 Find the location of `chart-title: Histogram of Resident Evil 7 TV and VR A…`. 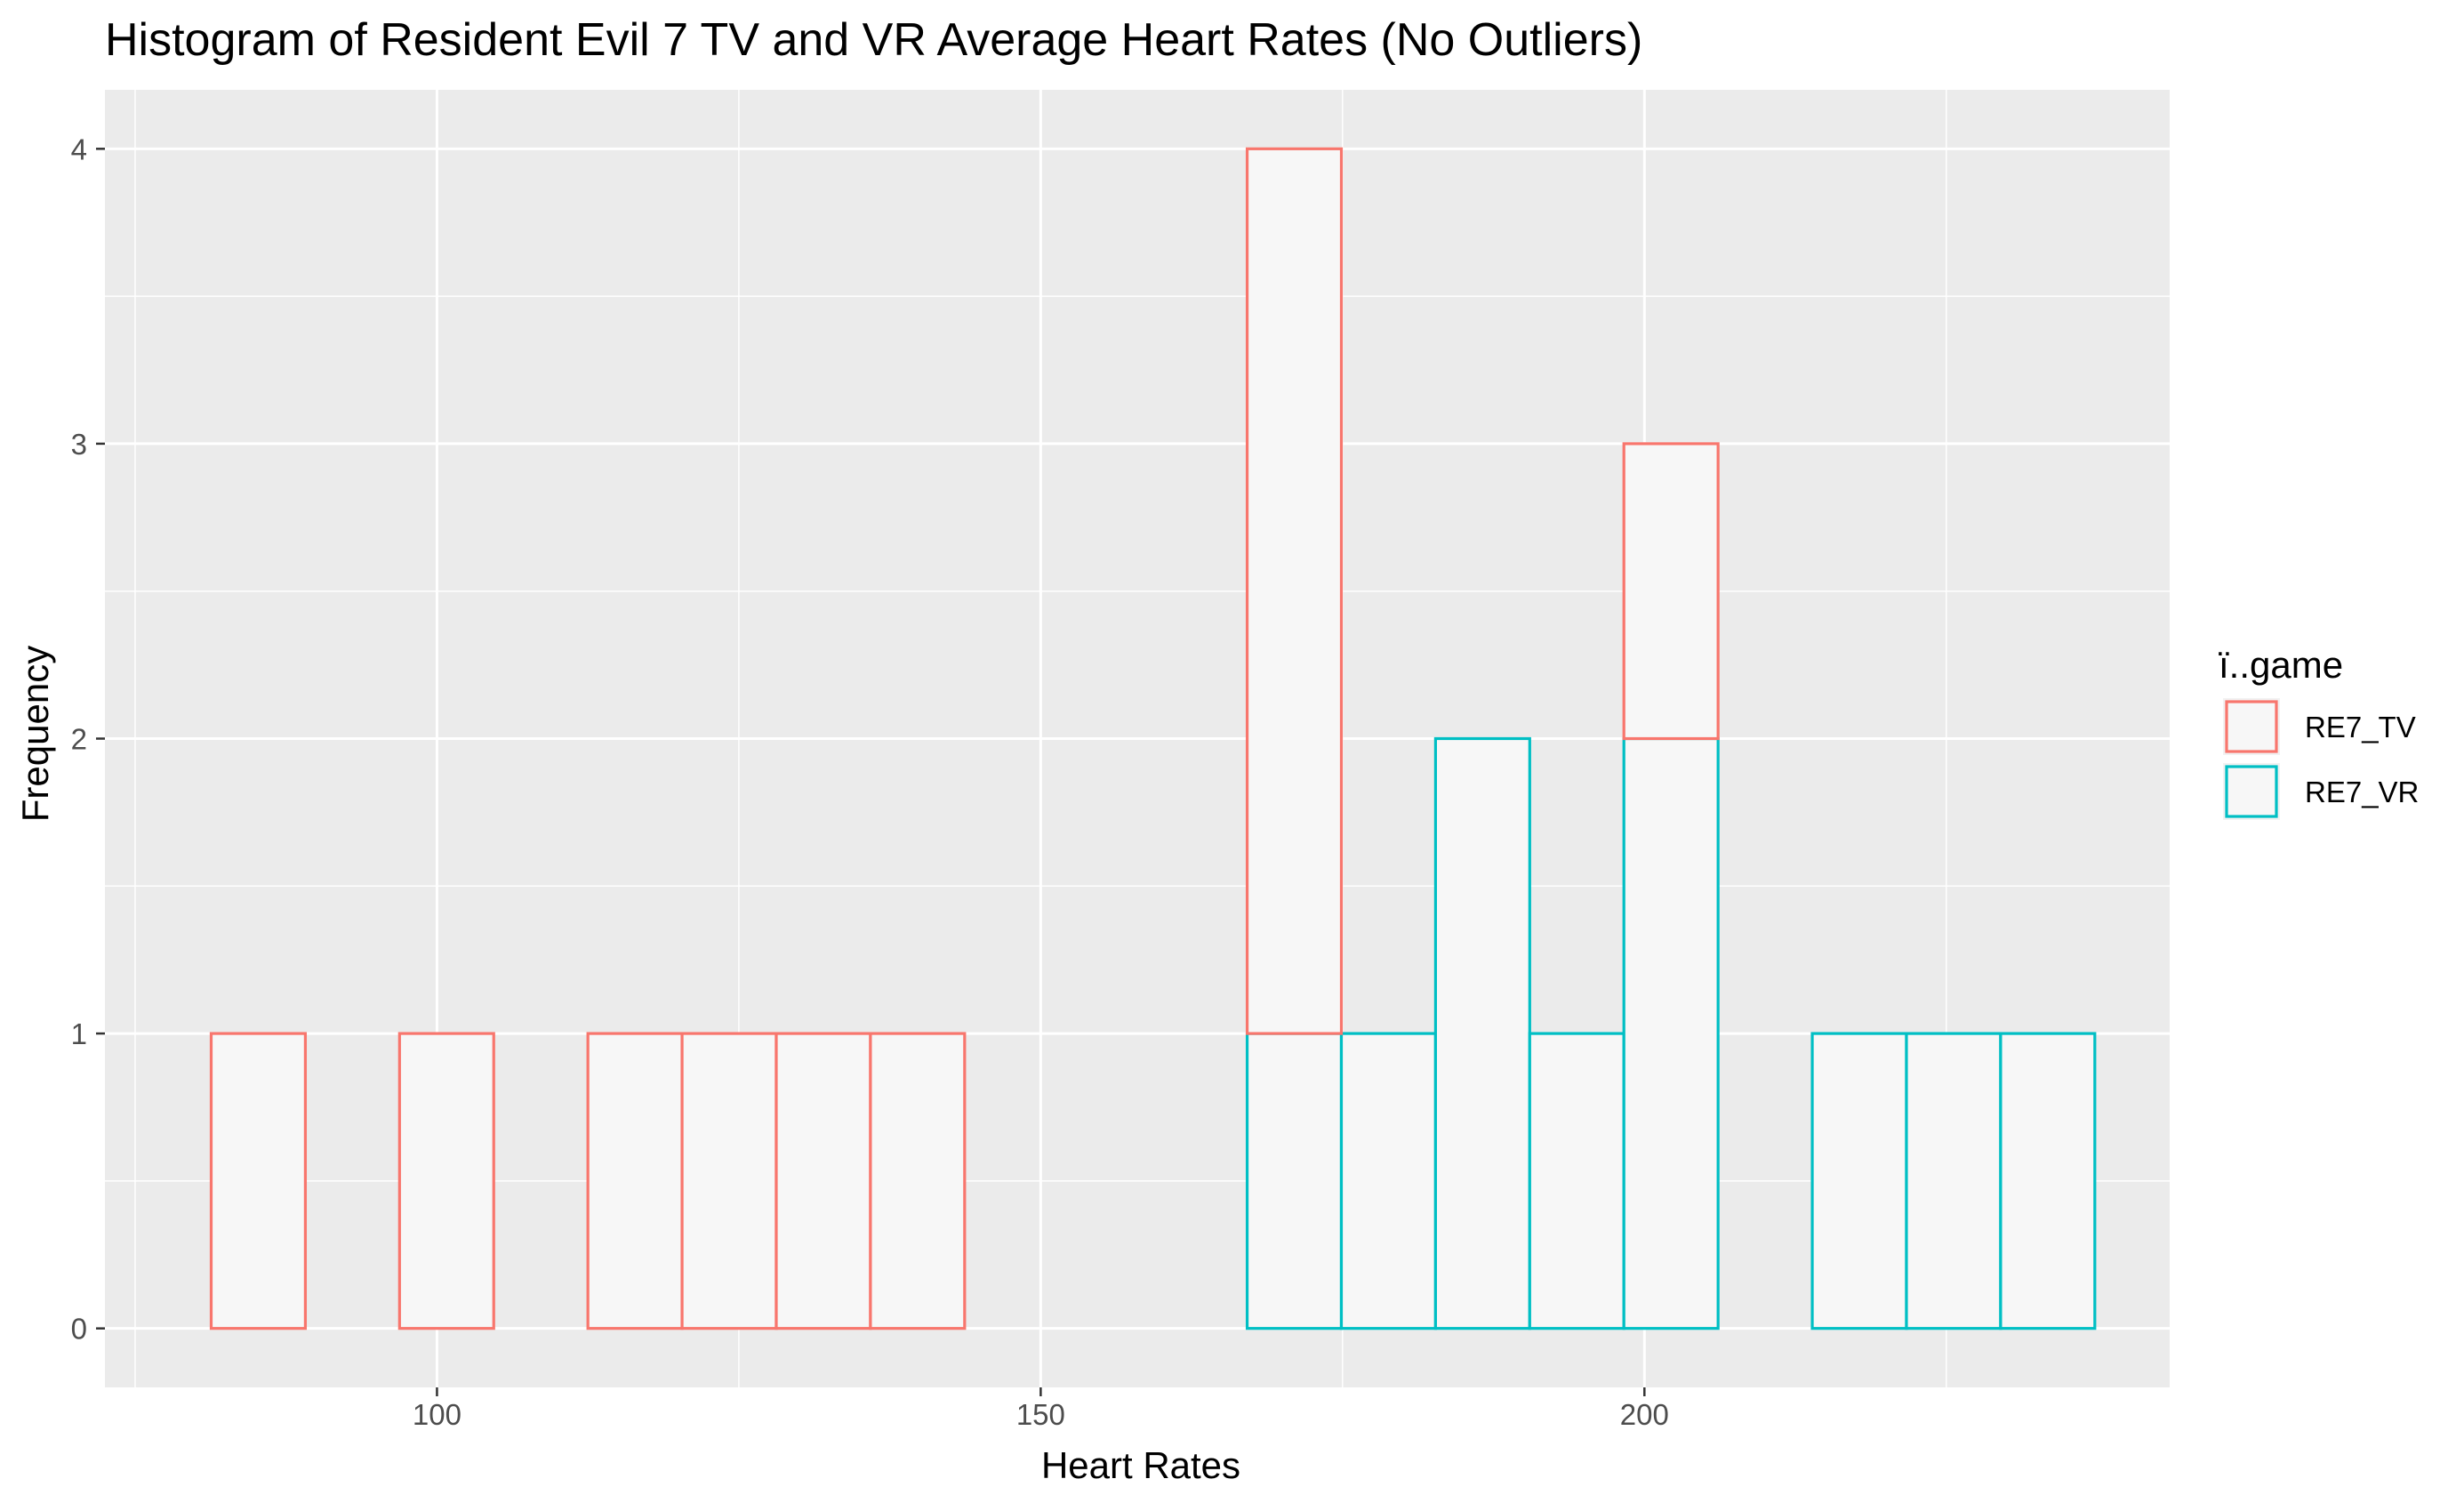

chart-title: Histogram of Resident Evil 7 TV and VR A… is located at coordinates (873, 40).